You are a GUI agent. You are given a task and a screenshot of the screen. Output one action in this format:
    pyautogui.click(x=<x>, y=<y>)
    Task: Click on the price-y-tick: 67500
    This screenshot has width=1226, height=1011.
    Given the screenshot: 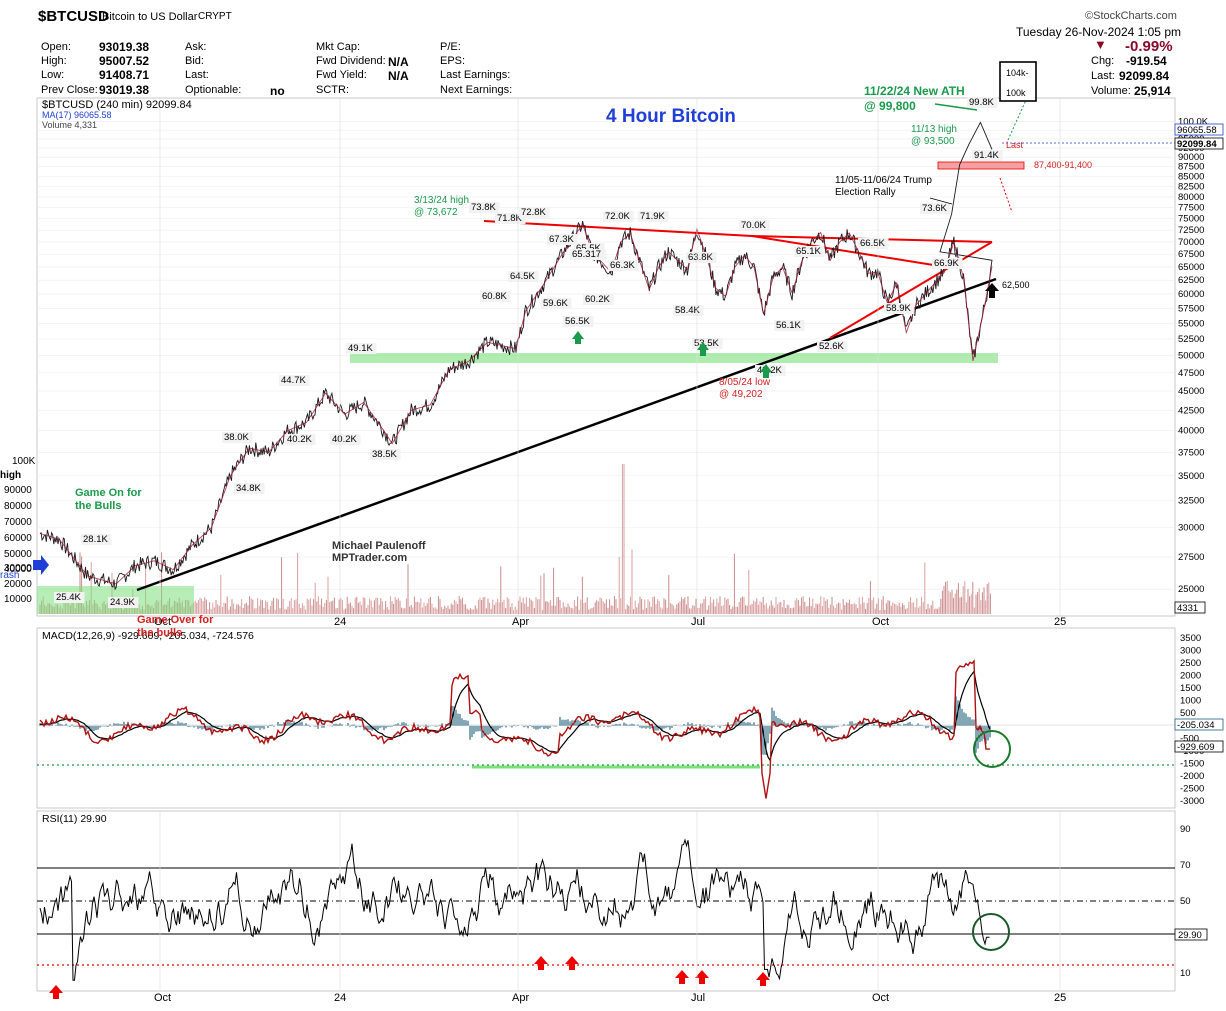 What is the action you would take?
    pyautogui.click(x=1191, y=254)
    